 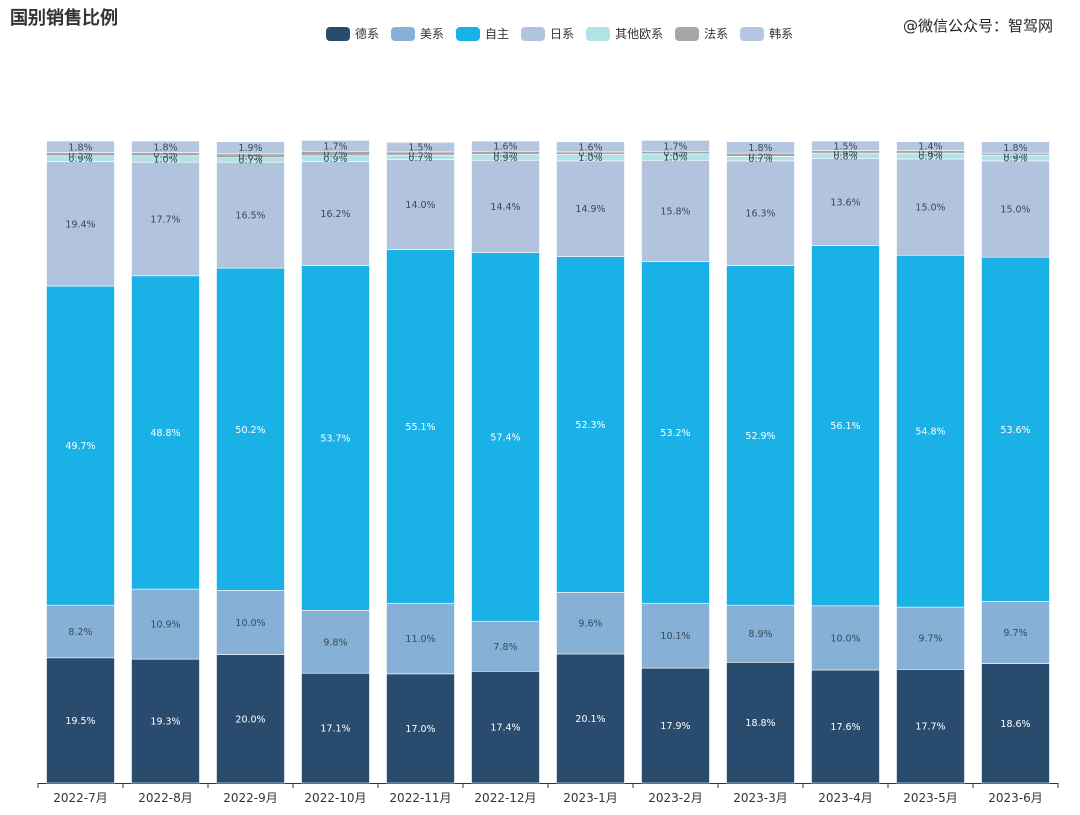 I want to click on data-label: 53.6%, so click(x=1015, y=430).